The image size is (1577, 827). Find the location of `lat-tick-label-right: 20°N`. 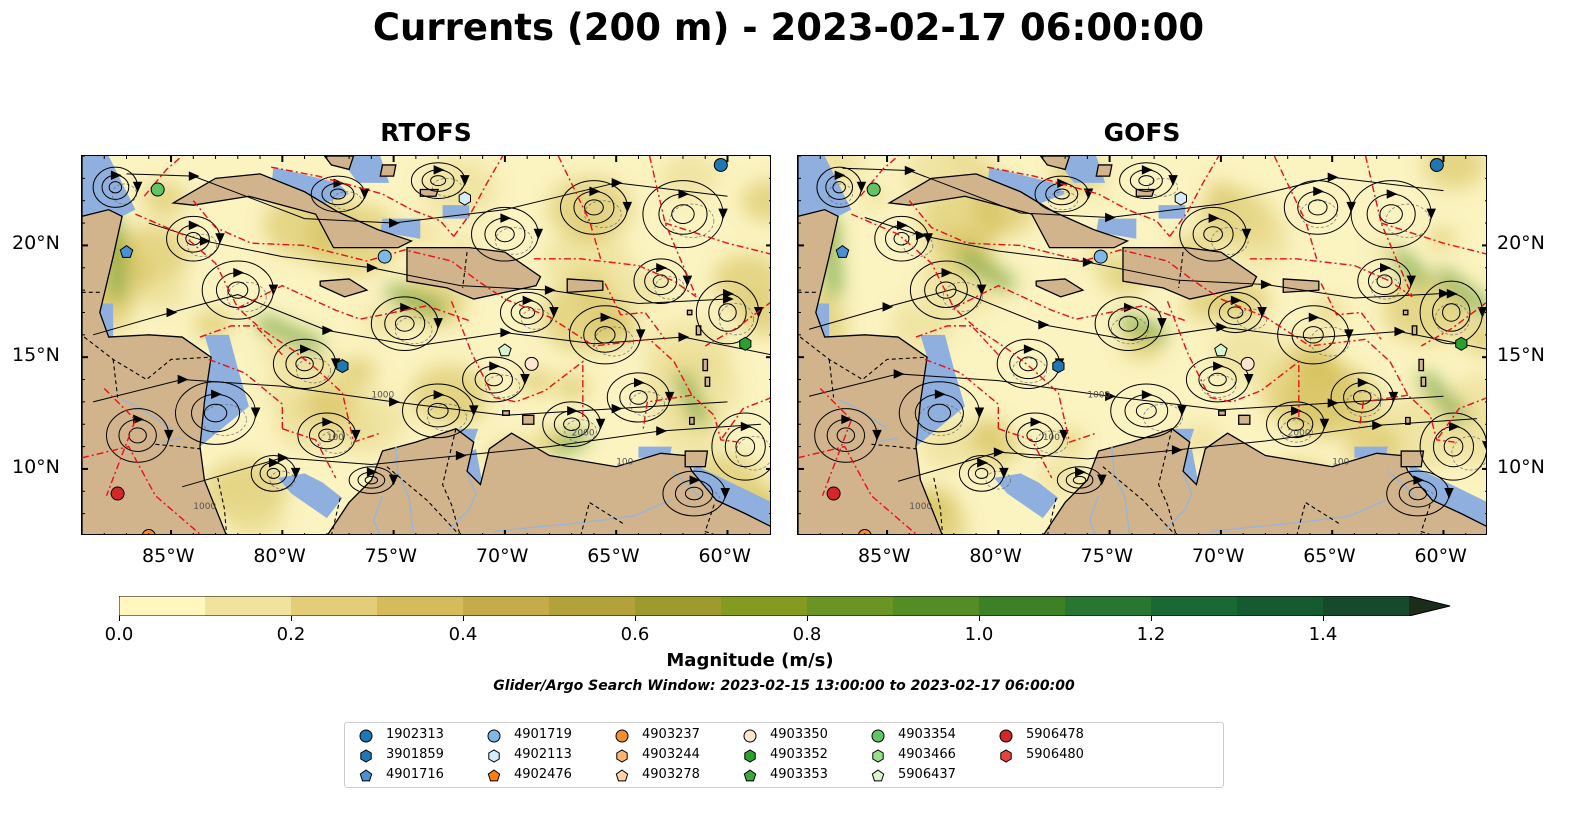

lat-tick-label-right: 20°N is located at coordinates (1521, 243).